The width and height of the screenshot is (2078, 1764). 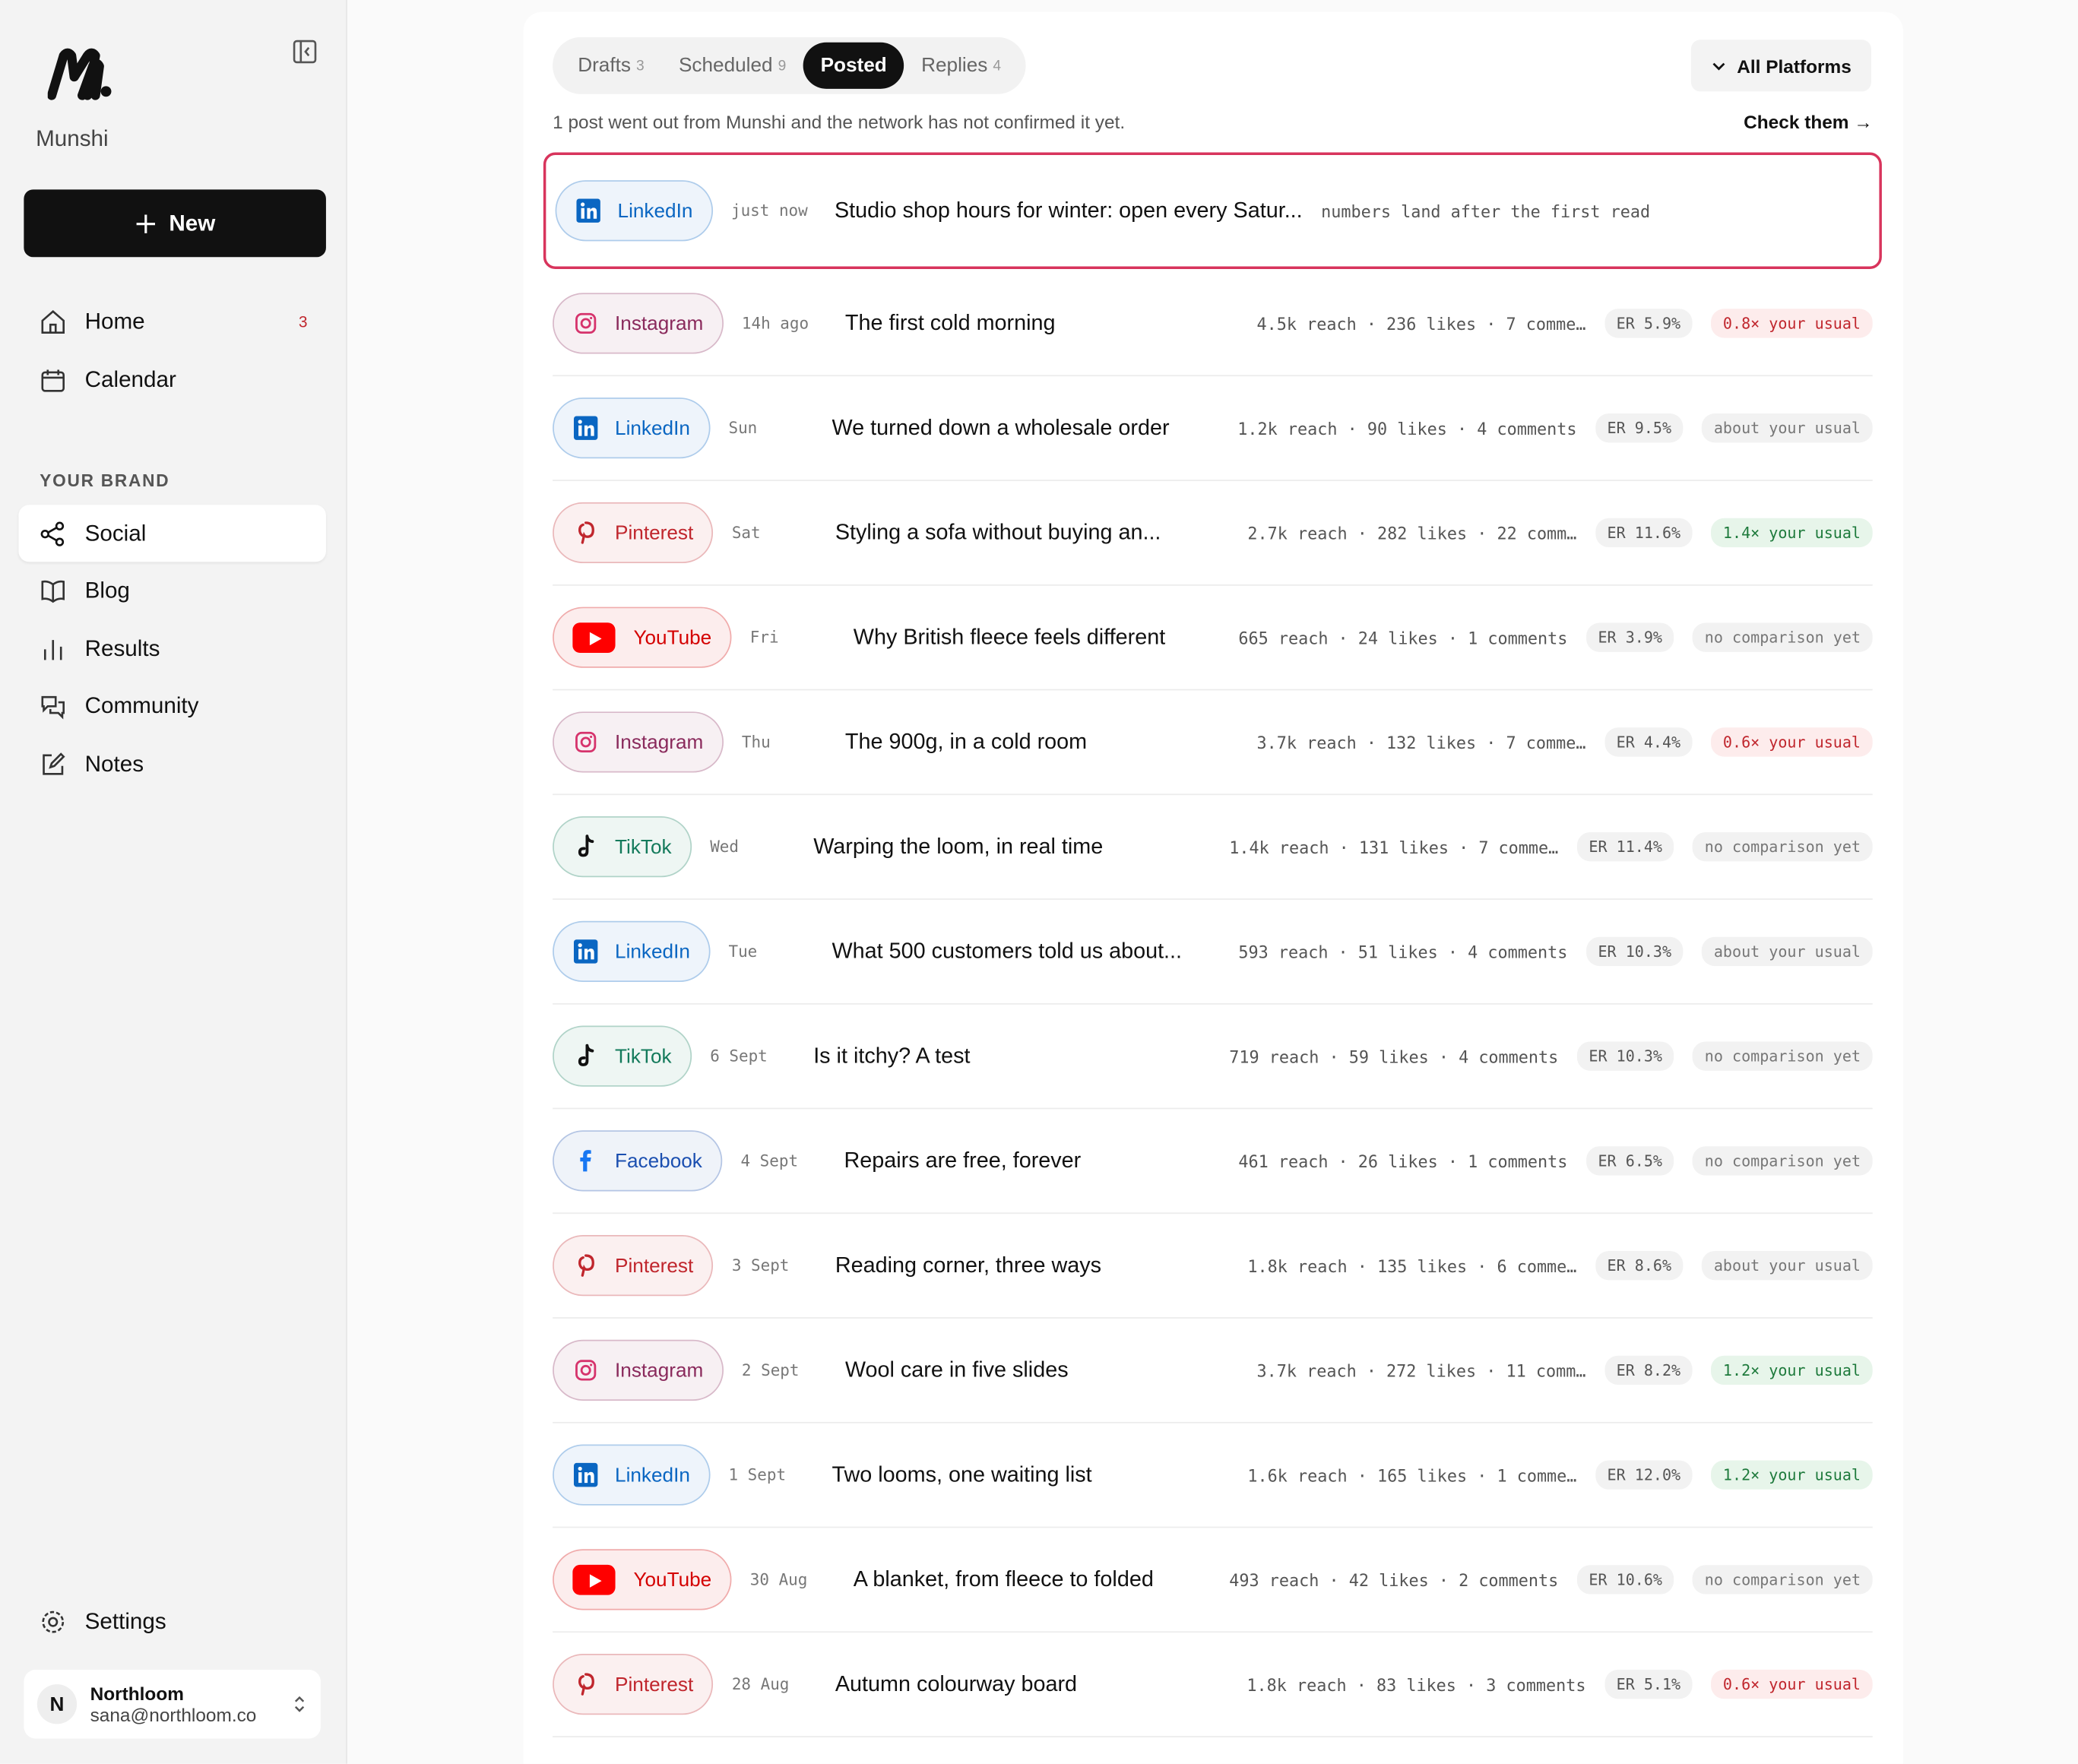 What do you see at coordinates (963, 1160) in the screenshot?
I see `post-title: Repairs are free, forever` at bounding box center [963, 1160].